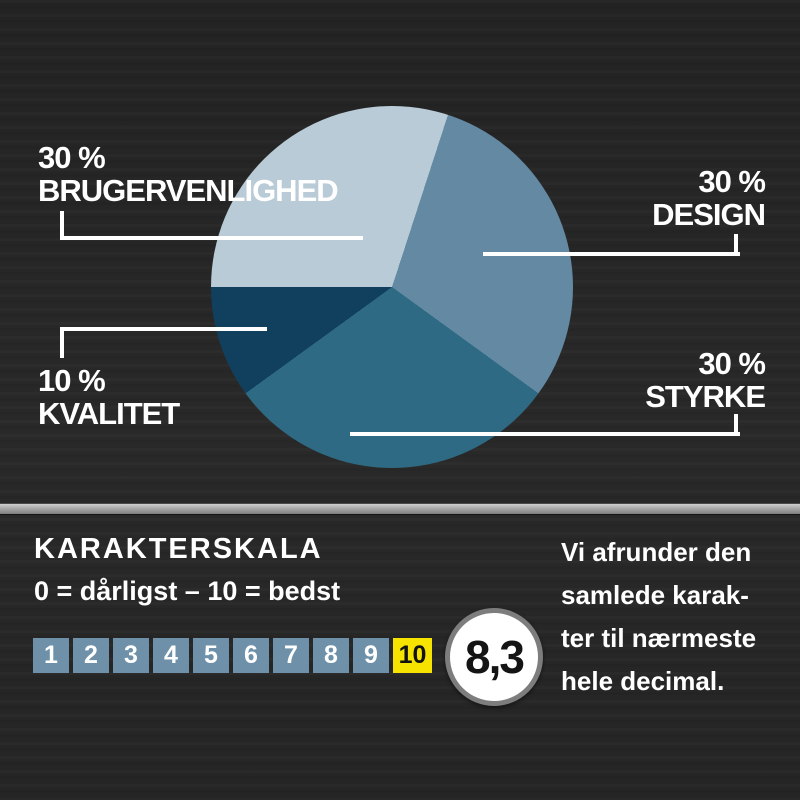 This screenshot has width=800, height=800. What do you see at coordinates (91, 655) in the screenshot?
I see `scale-box-2: 2` at bounding box center [91, 655].